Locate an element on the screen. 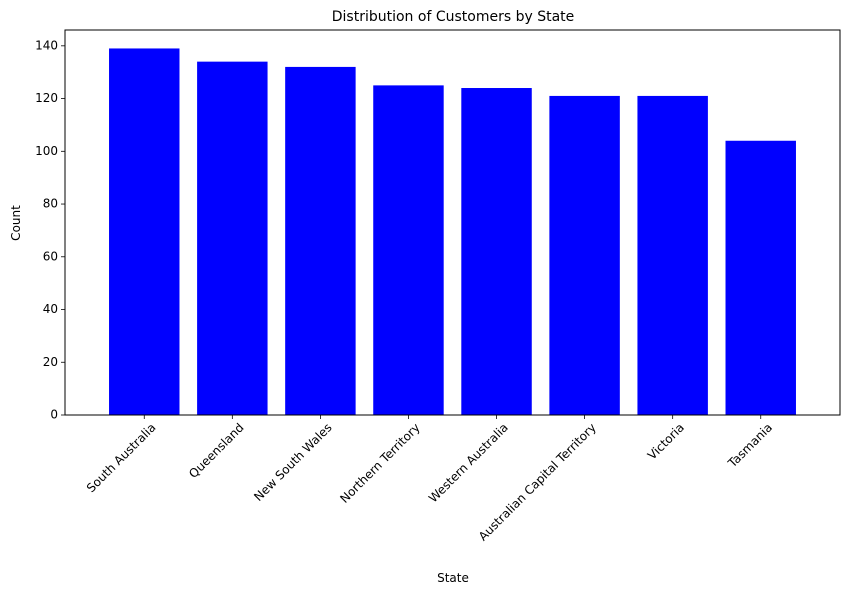  bar-queensland is located at coordinates (232, 238).